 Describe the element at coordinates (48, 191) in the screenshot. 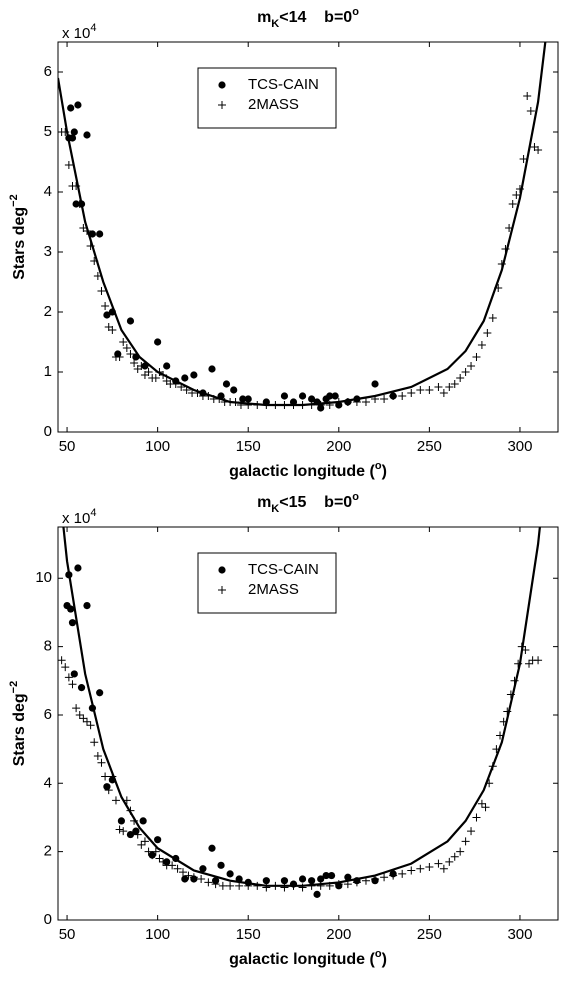

I see `y-tick-label: 4` at that location.